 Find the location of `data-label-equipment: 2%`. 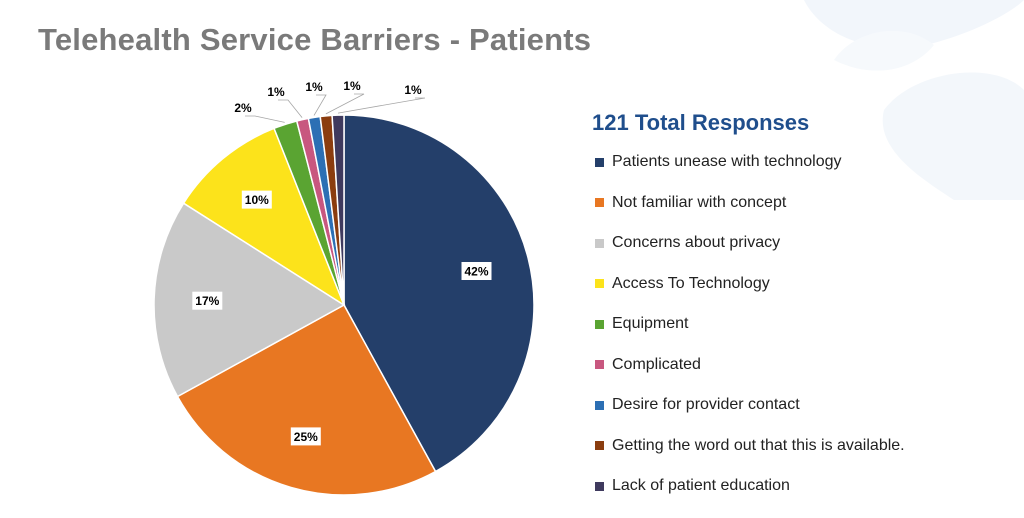

data-label-equipment: 2% is located at coordinates (243, 108).